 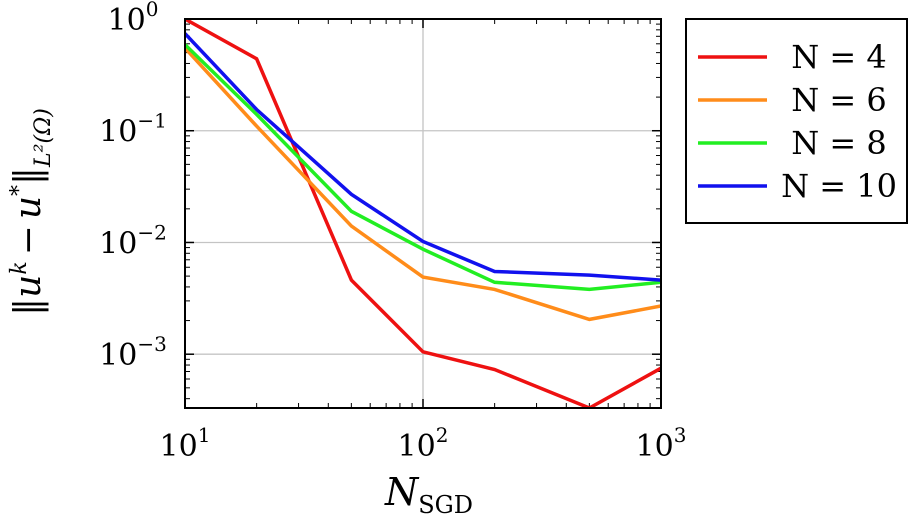 I want to click on y-axis-title-bar-right: ‖, so click(x=28, y=176).